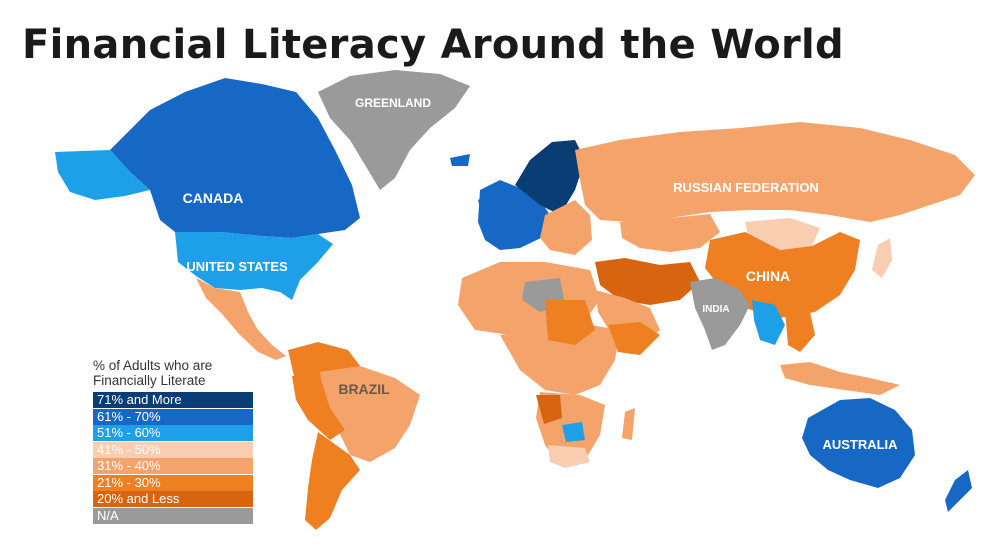 This screenshot has width=989, height=549. I want to click on region-alaska, so click(102, 175).